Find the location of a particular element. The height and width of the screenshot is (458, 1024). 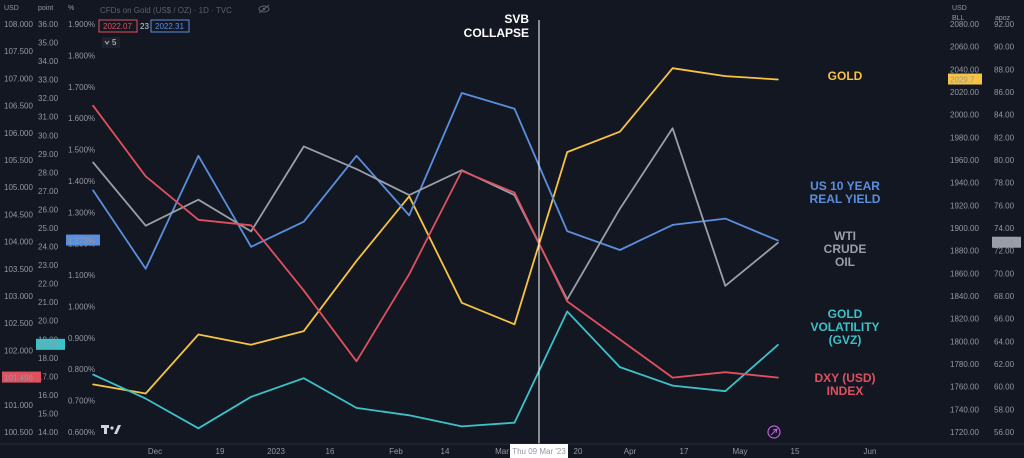

axis-tick-yield: 1.600% is located at coordinates (81, 118).